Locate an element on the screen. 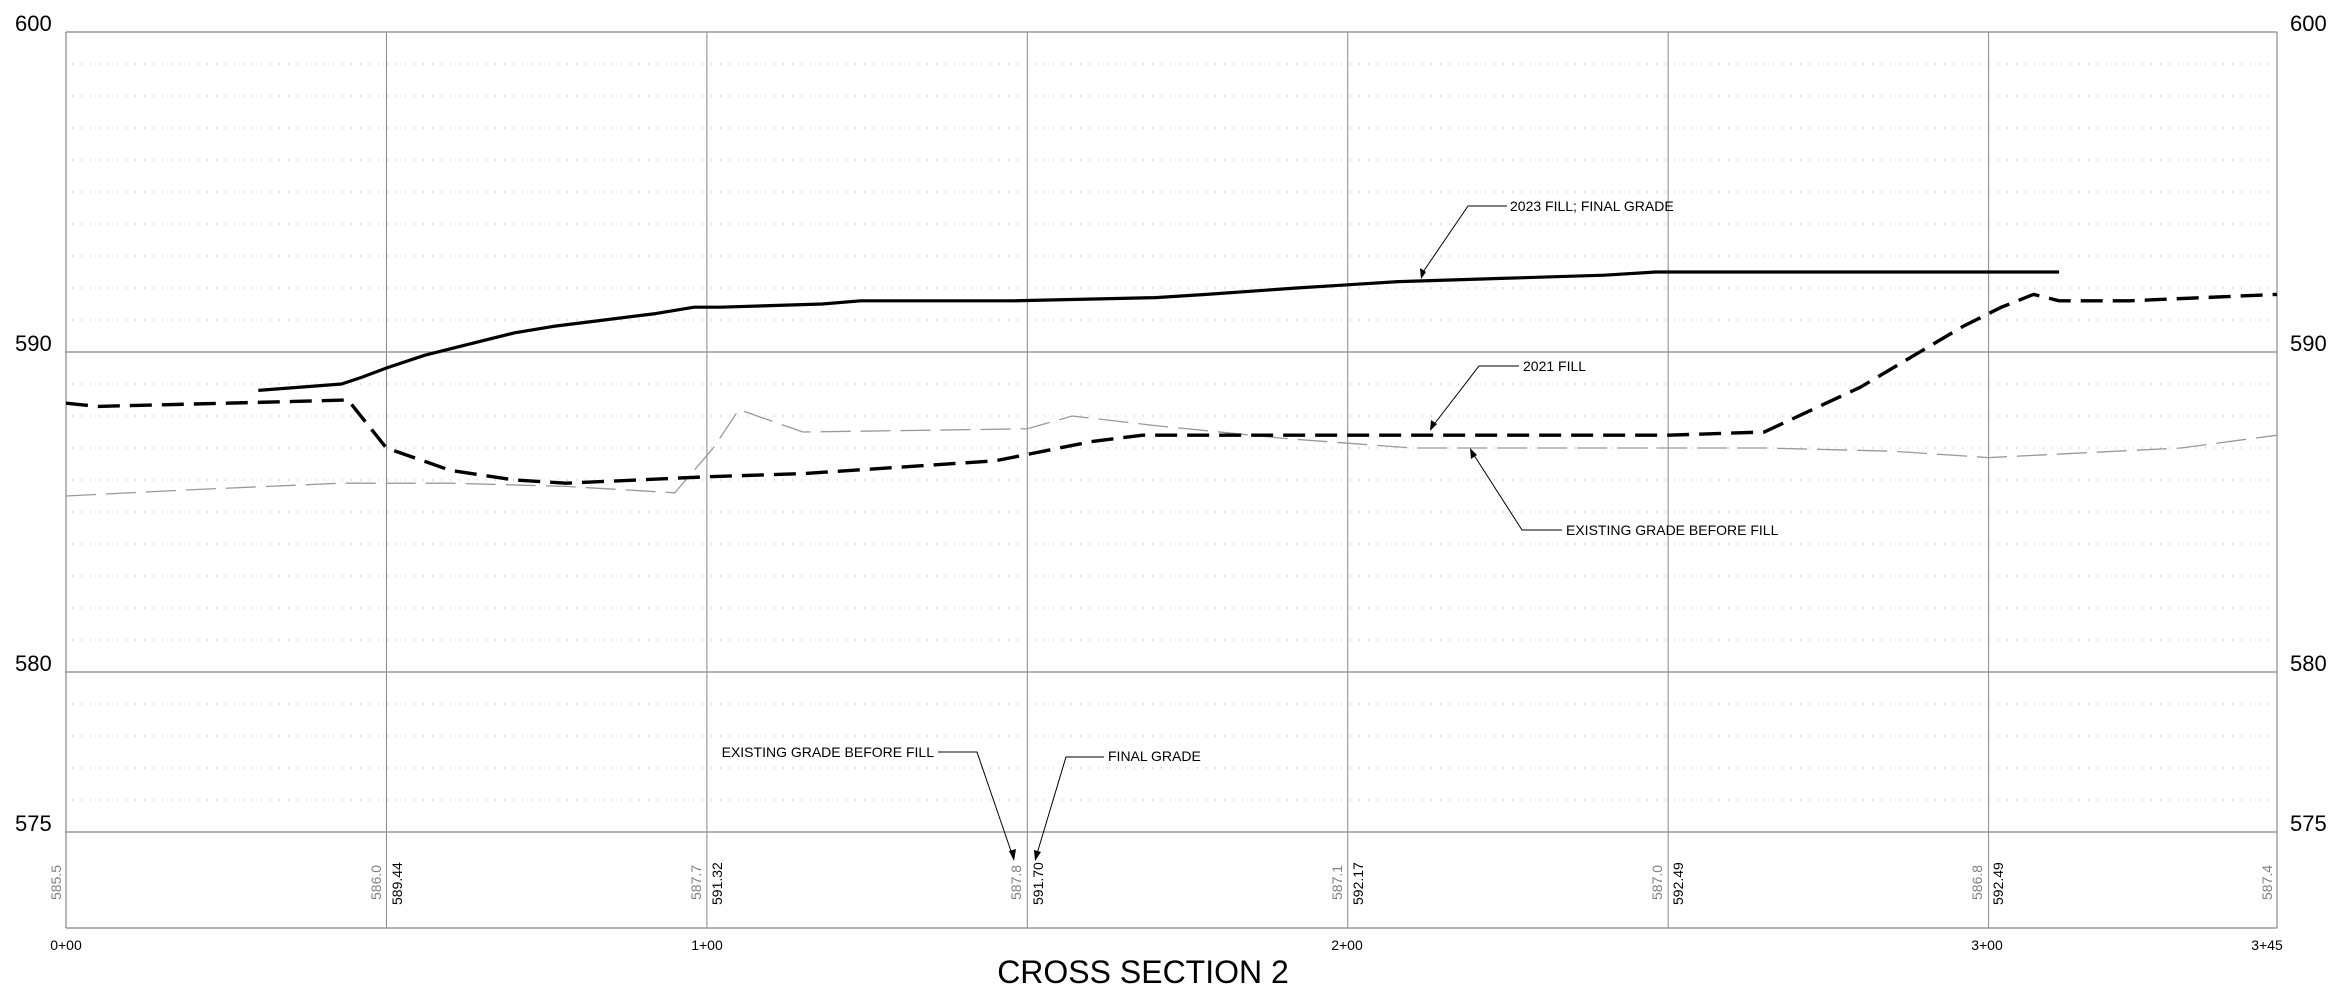 Image resolution: width=2334 pixels, height=991 pixels. leader-line-2023-fill is located at coordinates (1463, 240).